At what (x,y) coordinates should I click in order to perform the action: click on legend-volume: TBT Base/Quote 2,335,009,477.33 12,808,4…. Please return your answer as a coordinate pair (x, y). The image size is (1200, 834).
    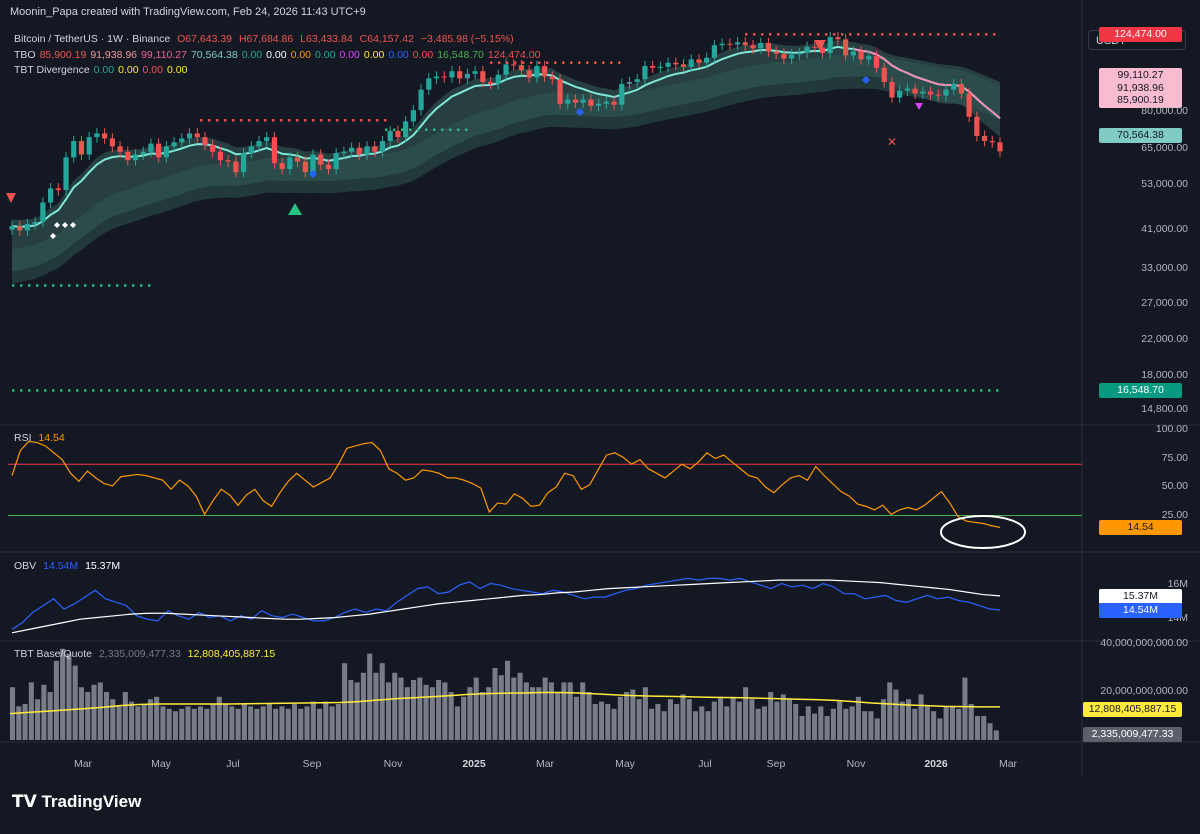
    Looking at the image, I should click on (146, 654).